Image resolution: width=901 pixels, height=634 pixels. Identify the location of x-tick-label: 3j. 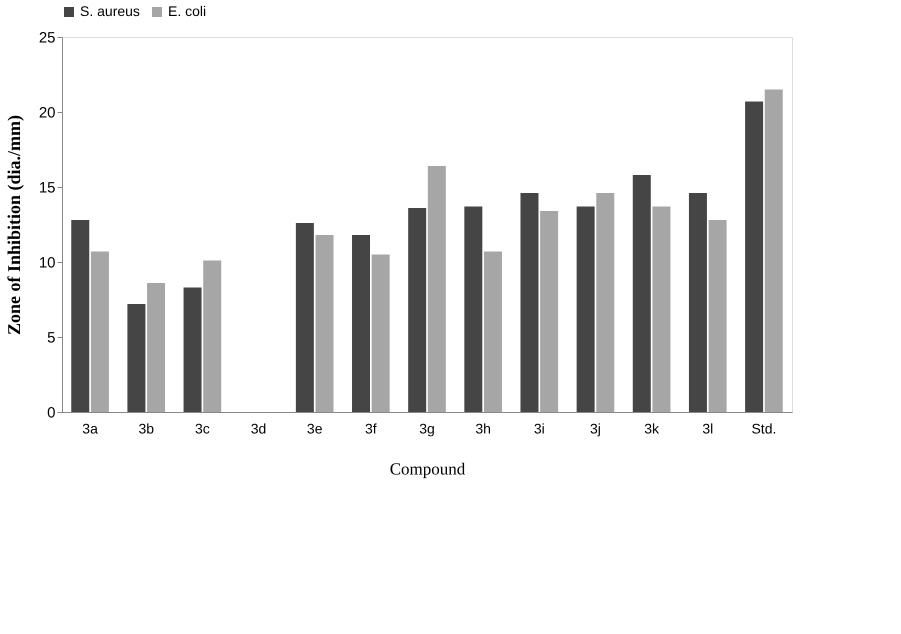
(595, 428).